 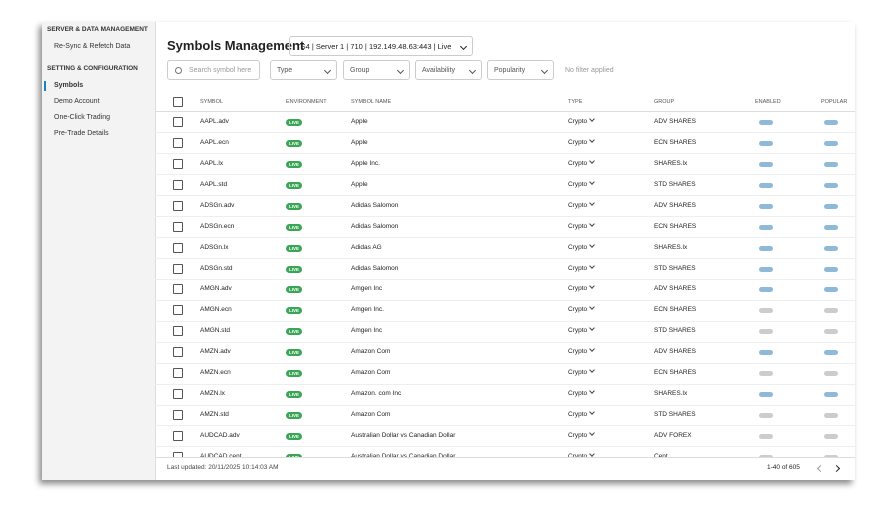 What do you see at coordinates (81, 133) in the screenshot?
I see `nav-item: Pre-Trade Details` at bounding box center [81, 133].